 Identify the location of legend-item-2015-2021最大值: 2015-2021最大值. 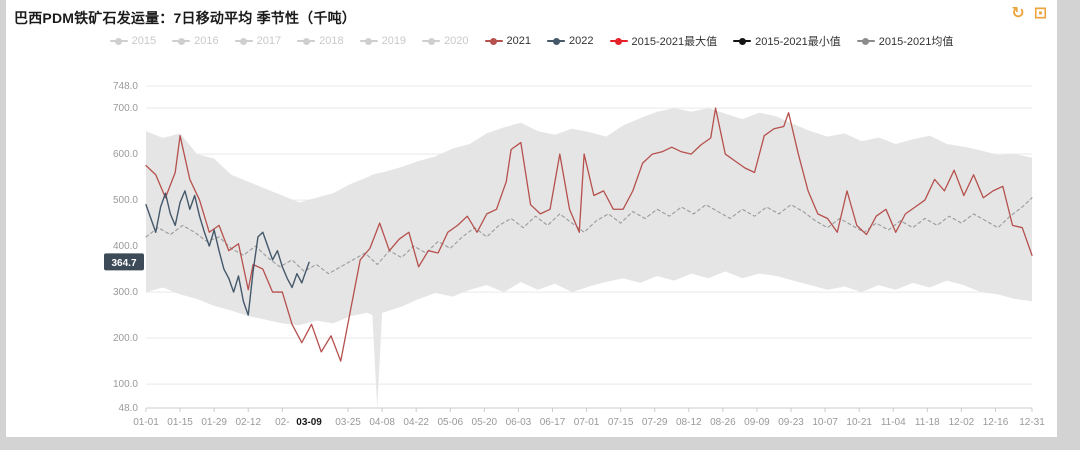
(663, 41).